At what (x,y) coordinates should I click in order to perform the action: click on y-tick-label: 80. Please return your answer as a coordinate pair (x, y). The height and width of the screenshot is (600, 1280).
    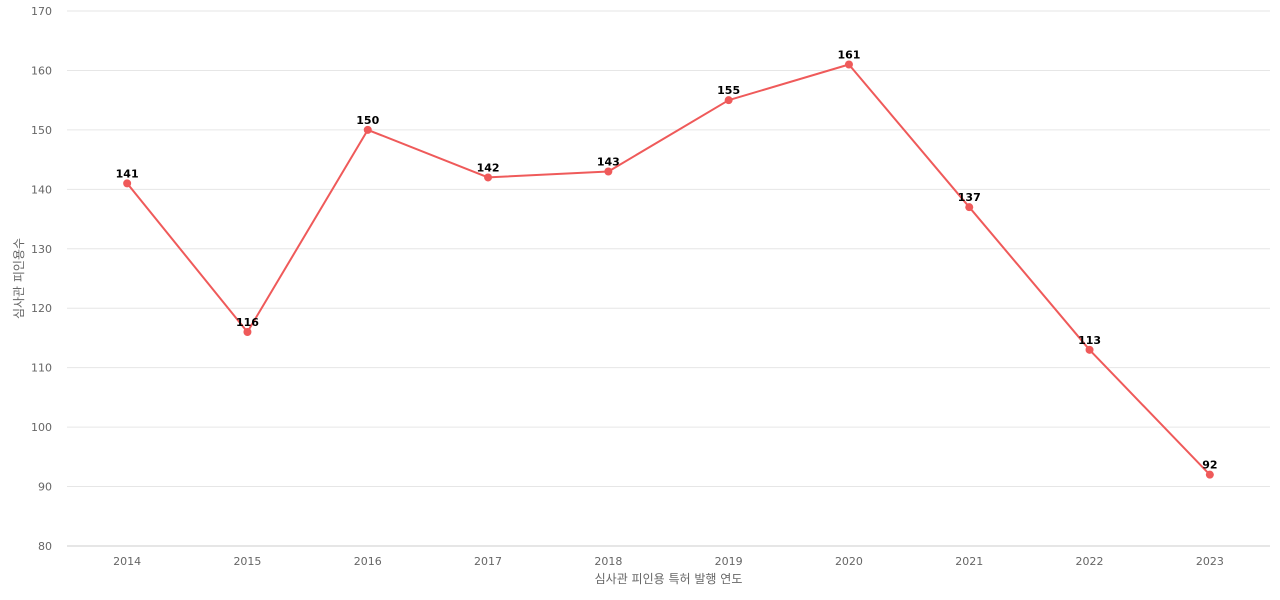
    Looking at the image, I should click on (45, 546).